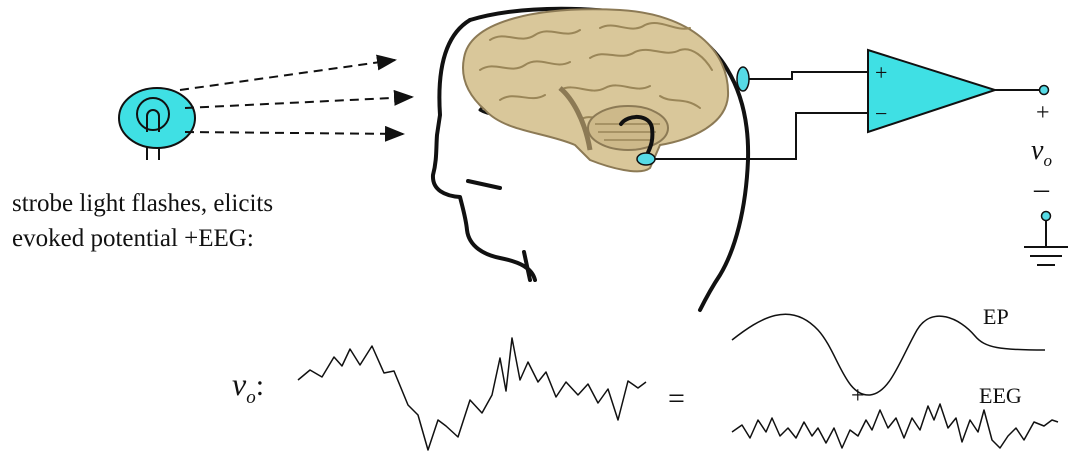 This screenshot has width=1071, height=464. I want to click on caption-line-1: strobe light flashes, elicits, so click(143, 203).